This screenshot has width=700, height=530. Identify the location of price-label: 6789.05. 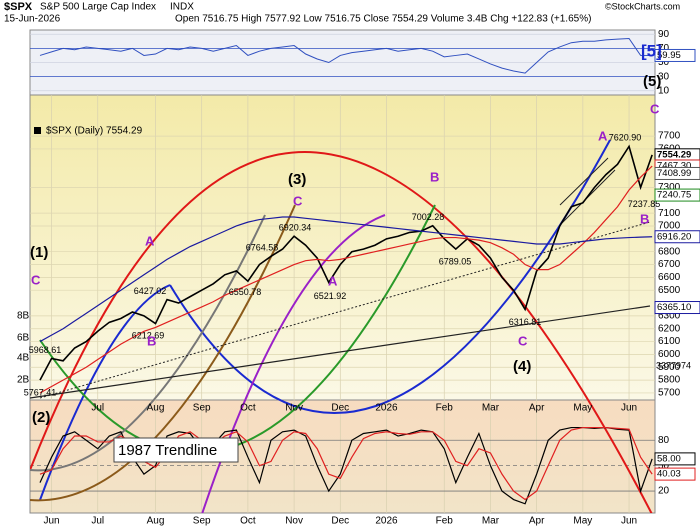
(455, 261).